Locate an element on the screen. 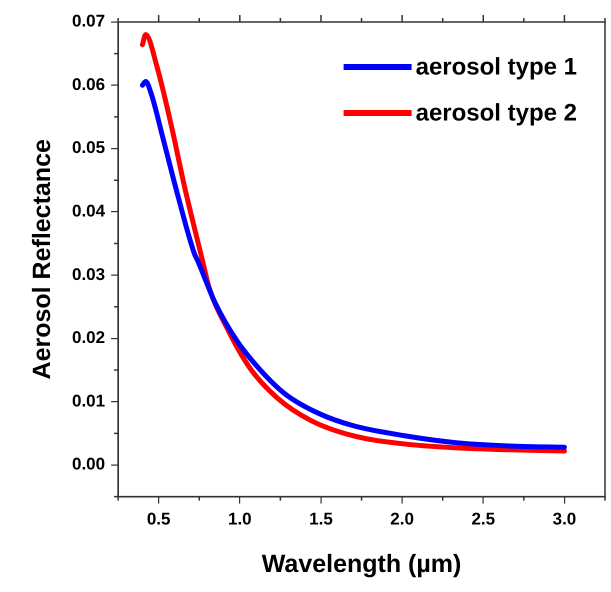 The width and height of the screenshot is (611, 592). y-tick-label: 0.07 is located at coordinates (89, 21).